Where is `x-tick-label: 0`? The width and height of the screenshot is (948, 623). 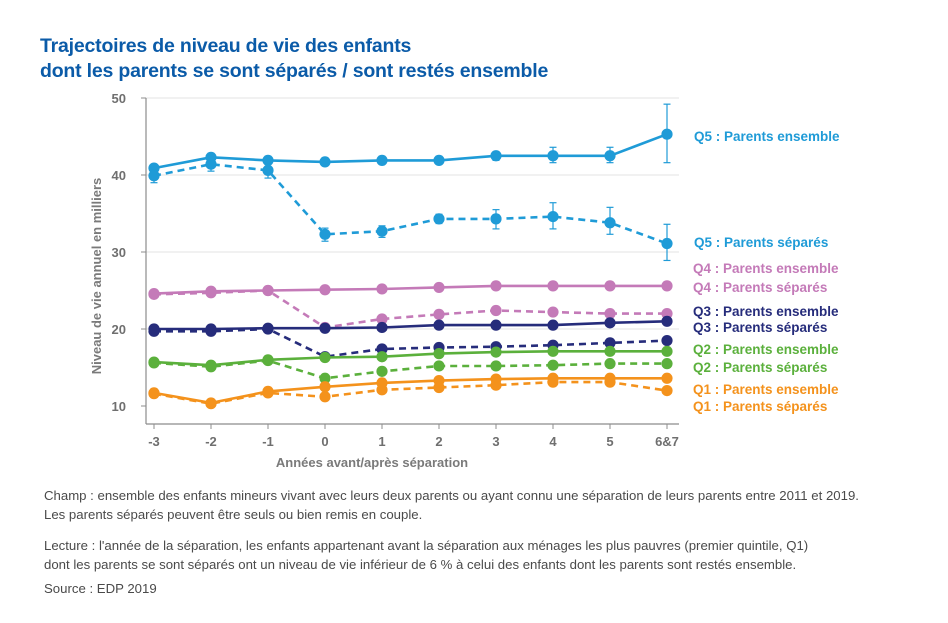 x-tick-label: 0 is located at coordinates (324, 441).